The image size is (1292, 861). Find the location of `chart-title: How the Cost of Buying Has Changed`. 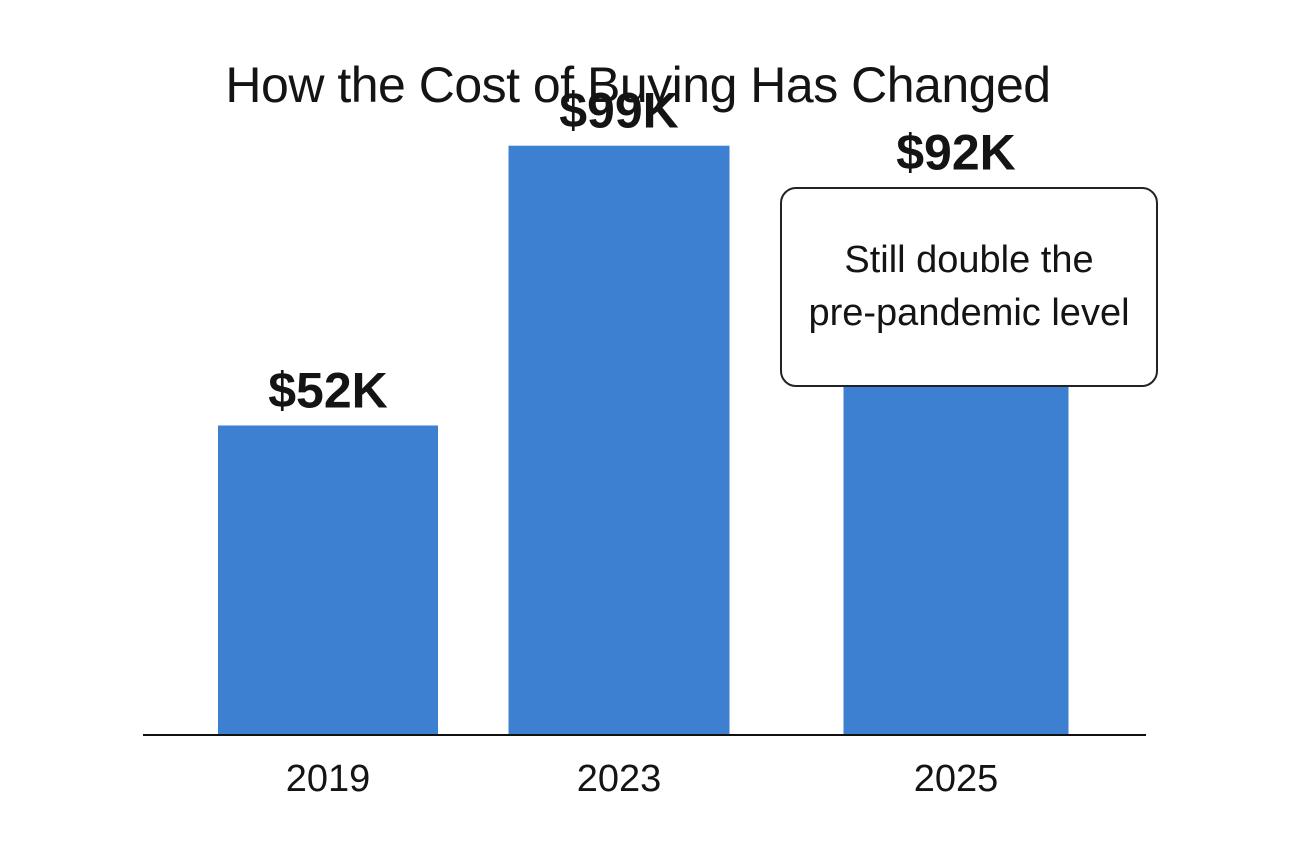

chart-title: How the Cost of Buying Has Changed is located at coordinates (638, 85).